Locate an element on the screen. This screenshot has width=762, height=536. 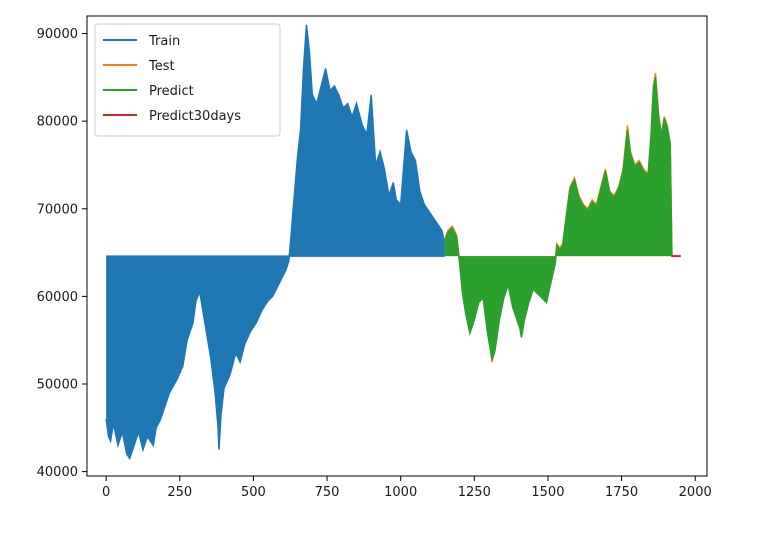
y-tick-label: 60000 is located at coordinates (57, 297).